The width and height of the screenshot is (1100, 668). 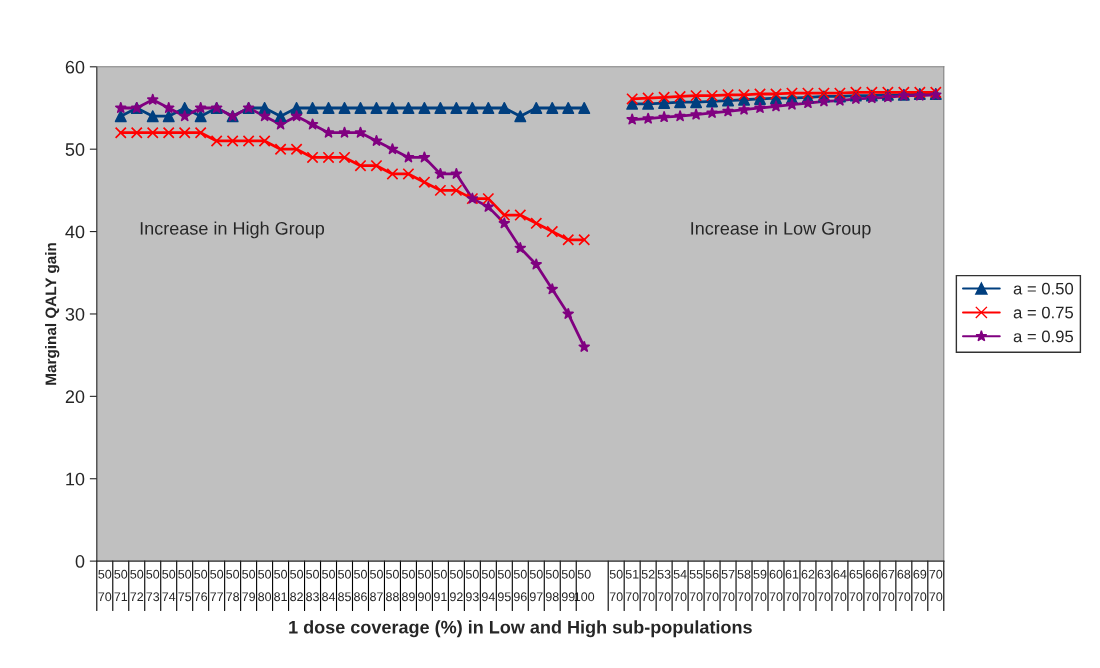 What do you see at coordinates (888, 585) in the screenshot?
I see `x-tick-label: 67 70` at bounding box center [888, 585].